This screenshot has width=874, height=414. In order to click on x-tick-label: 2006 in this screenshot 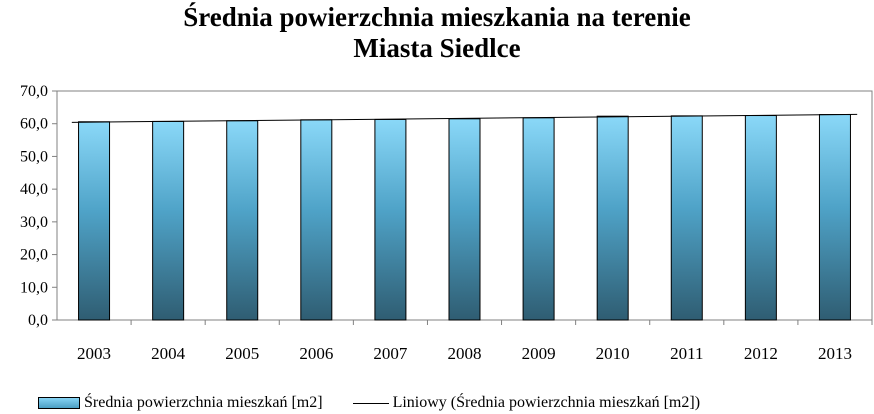, I will do `click(316, 353)`.